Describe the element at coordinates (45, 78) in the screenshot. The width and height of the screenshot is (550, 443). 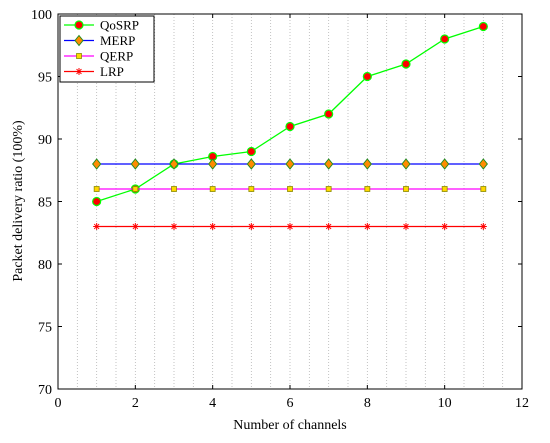
I see `y-tick-label: 95` at that location.